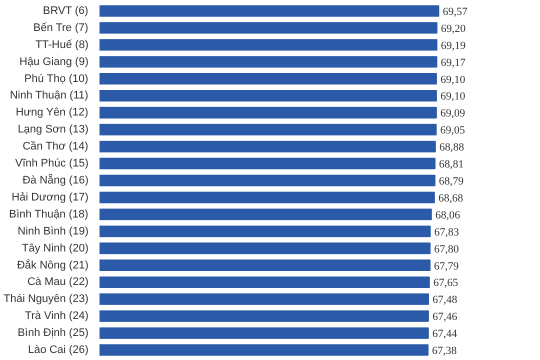 The height and width of the screenshot is (360, 540). I want to click on y-tick-label: Cần Thơ (14), so click(55, 146).